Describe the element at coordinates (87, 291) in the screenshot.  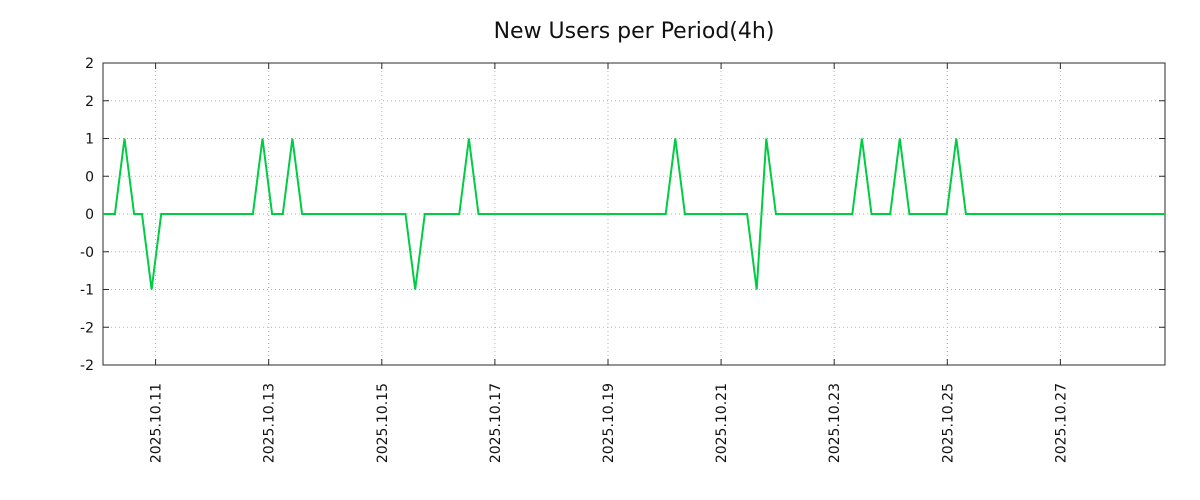
I see `y-tick-label: -1` at that location.